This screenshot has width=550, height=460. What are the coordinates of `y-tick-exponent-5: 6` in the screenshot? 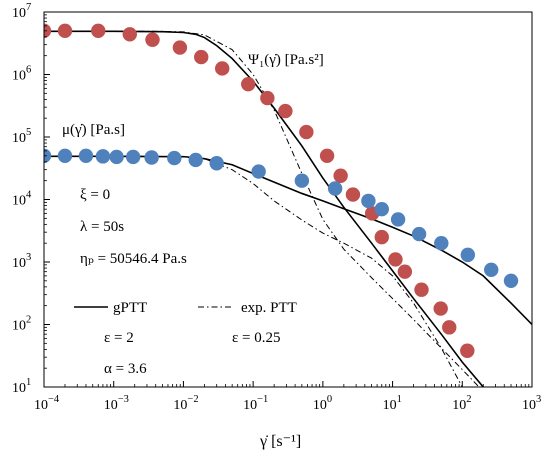 It's located at (28, 70).